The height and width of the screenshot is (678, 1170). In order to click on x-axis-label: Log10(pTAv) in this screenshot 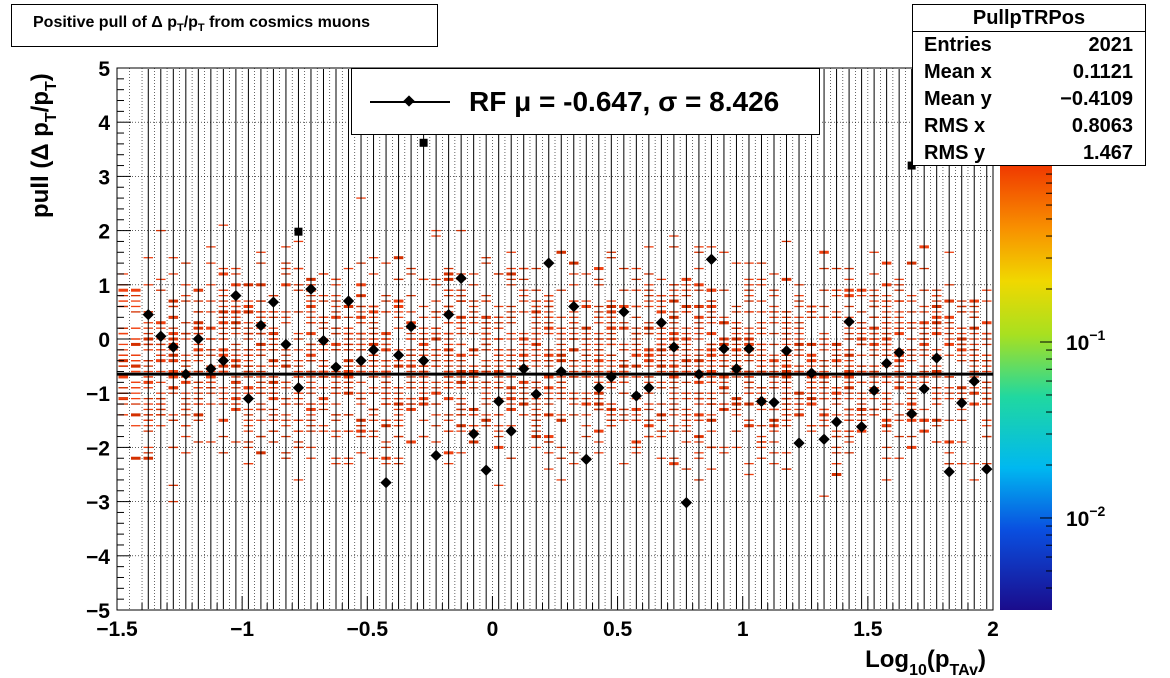, I will do `click(925, 662)`.